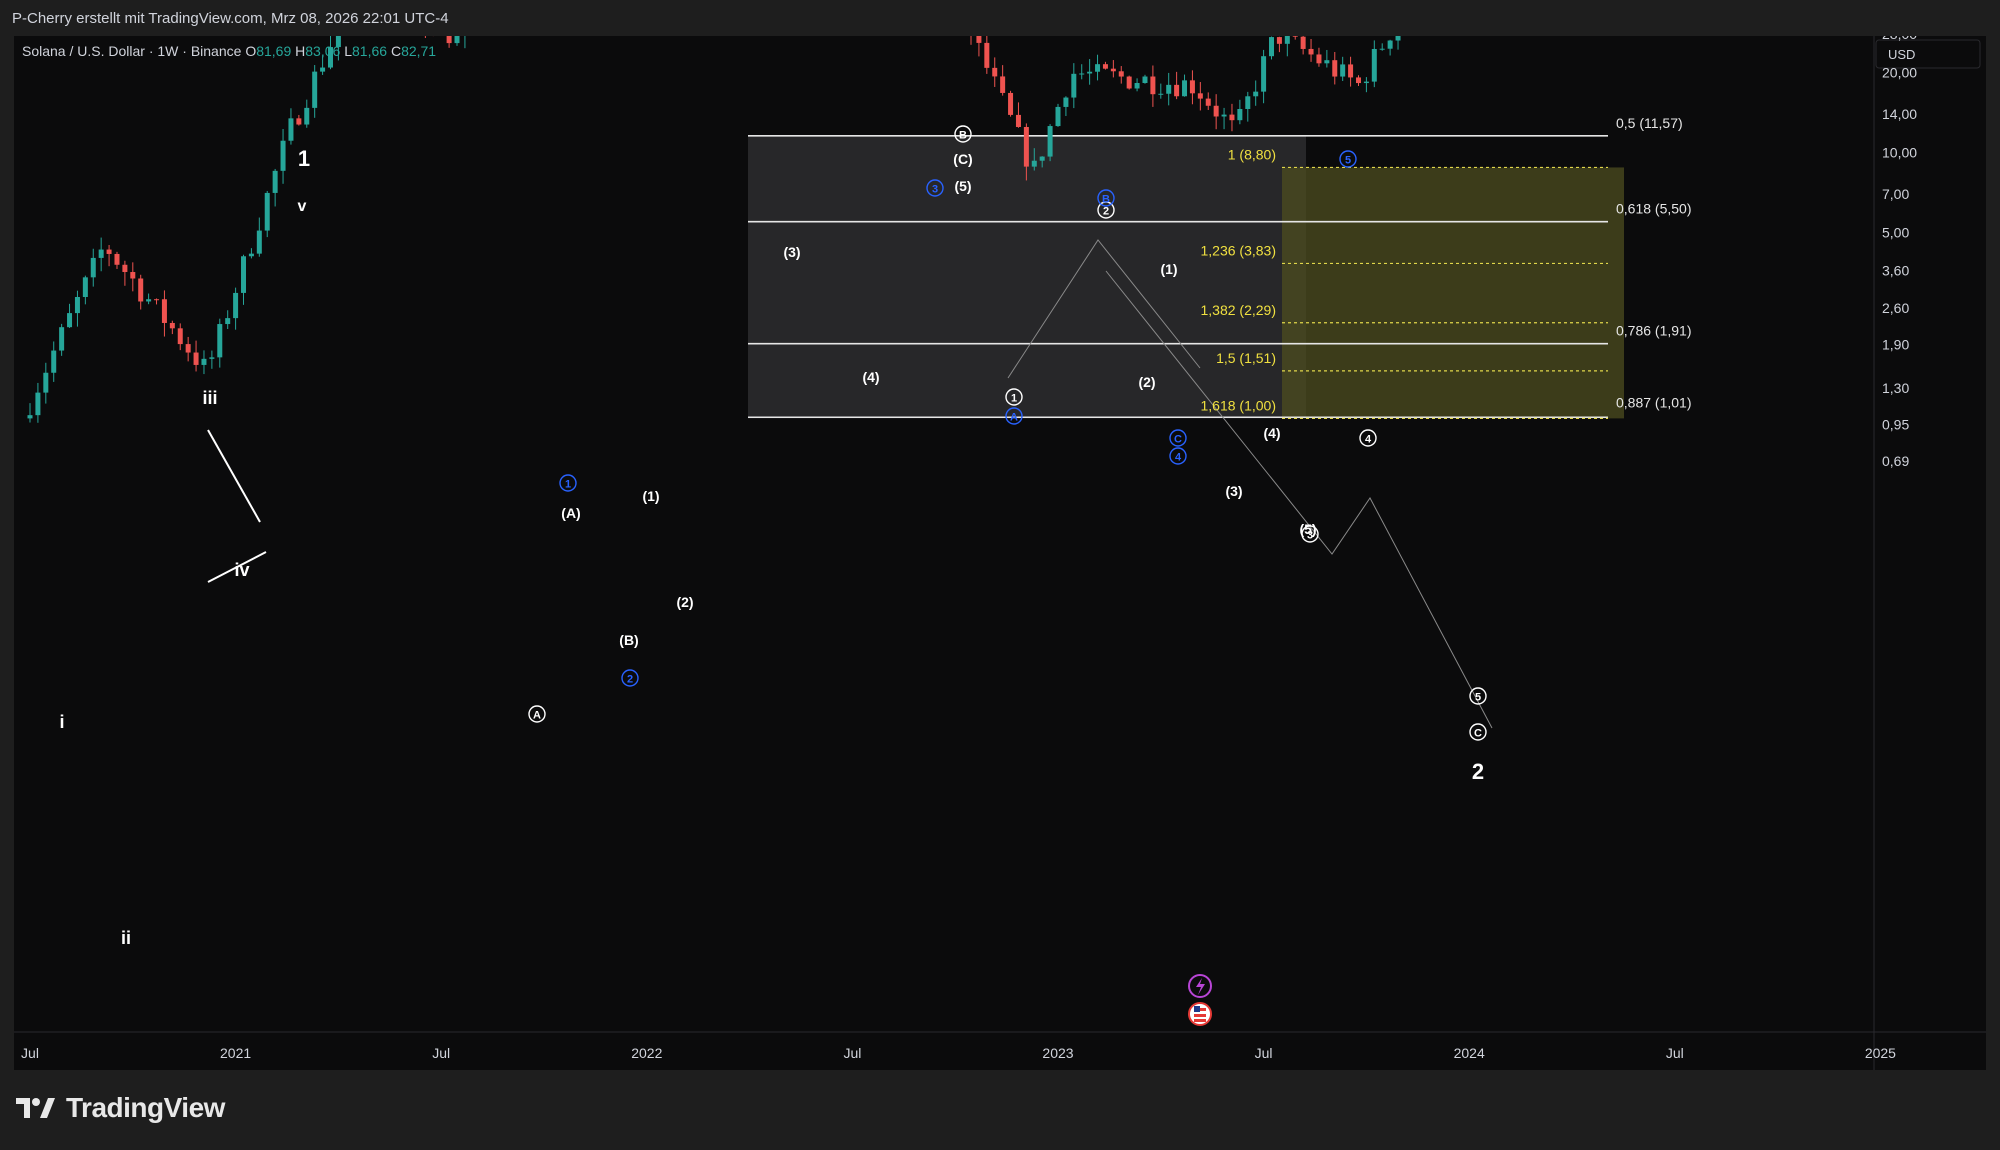  I want to click on wave-label: (1), so click(650, 496).